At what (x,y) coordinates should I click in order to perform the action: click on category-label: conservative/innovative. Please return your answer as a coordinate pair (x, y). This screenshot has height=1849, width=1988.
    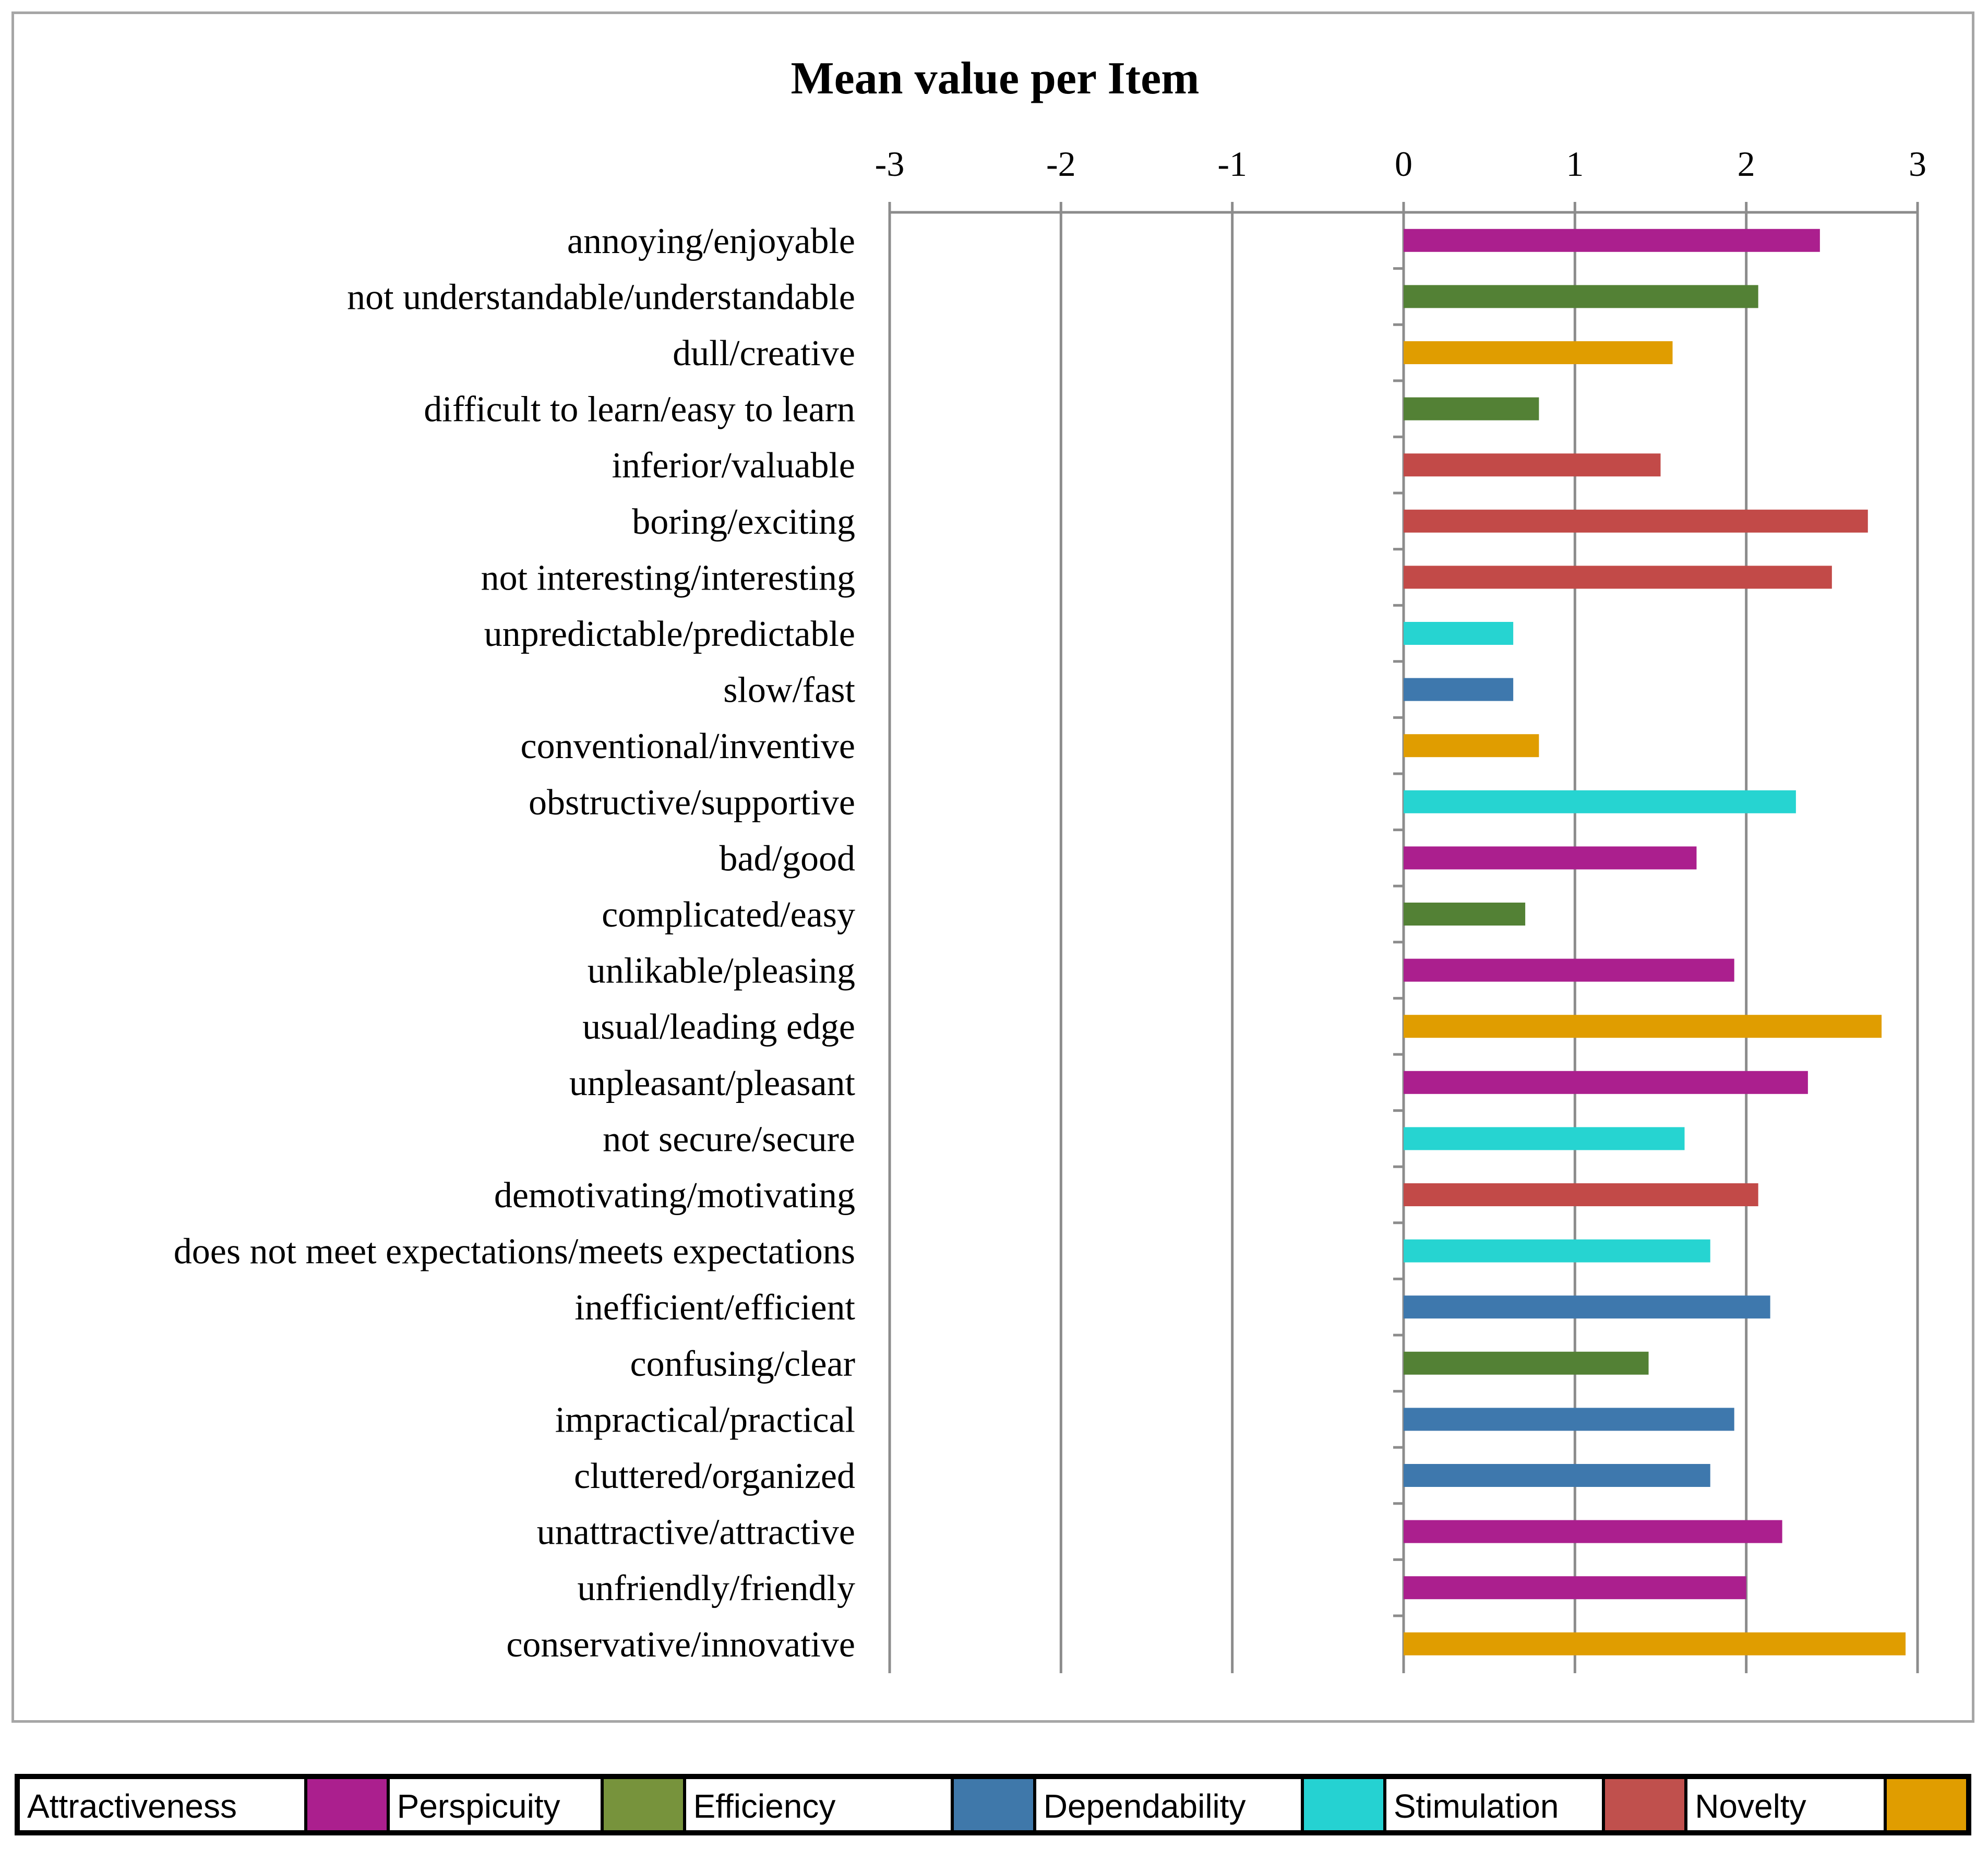
    Looking at the image, I should click on (680, 1645).